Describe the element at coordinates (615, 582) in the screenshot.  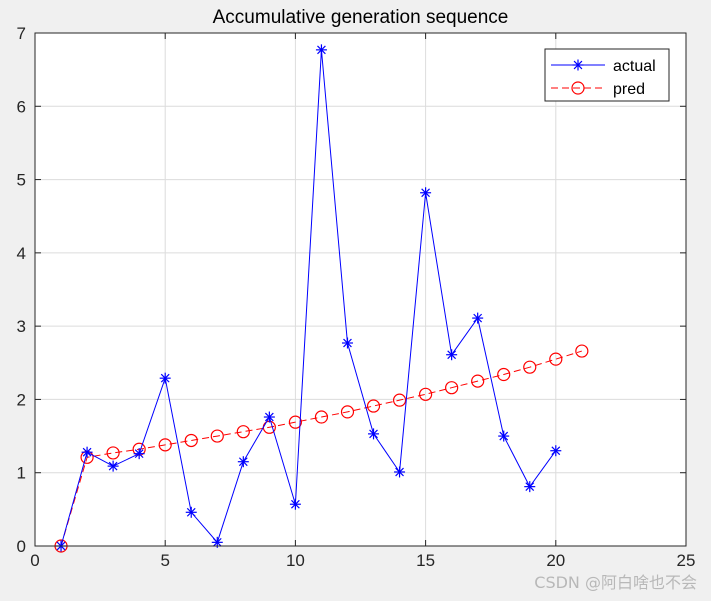
I see `watermark: CSDN @阿白啥也不会` at that location.